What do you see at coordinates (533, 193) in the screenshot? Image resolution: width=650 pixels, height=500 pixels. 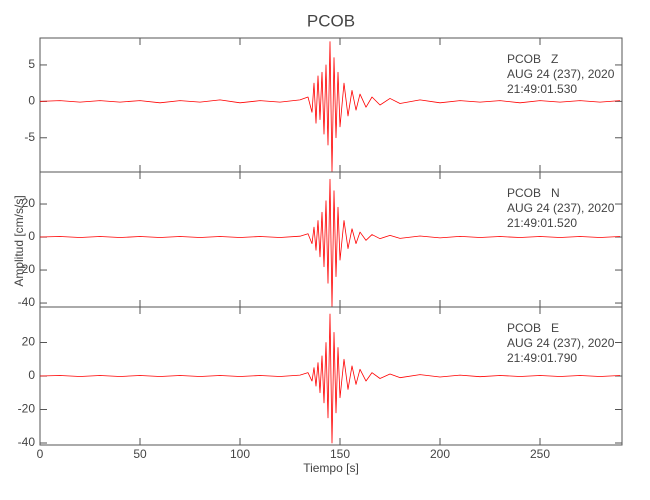 I see `annotation: PCOB N` at bounding box center [533, 193].